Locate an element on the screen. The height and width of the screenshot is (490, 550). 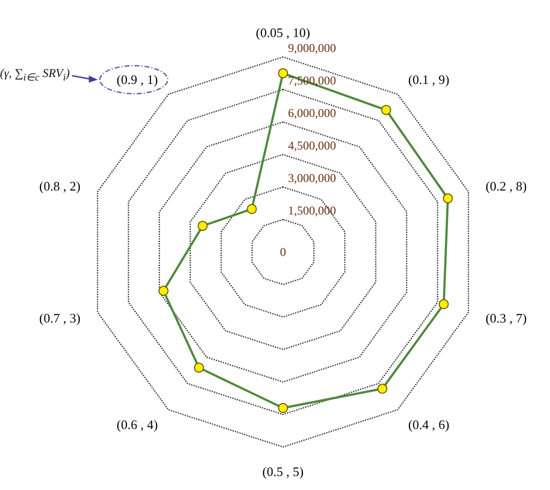
spoke-label: (0.4 , 6) is located at coordinates (429, 424).